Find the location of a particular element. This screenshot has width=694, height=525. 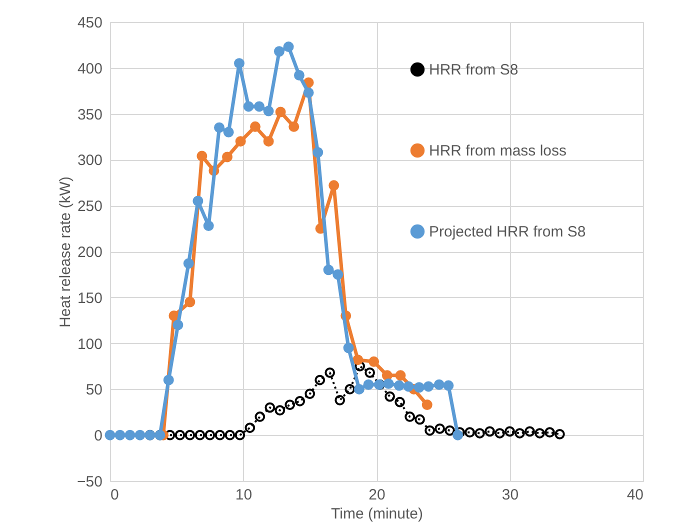

legend-label: HRR from mass loss is located at coordinates (498, 151).